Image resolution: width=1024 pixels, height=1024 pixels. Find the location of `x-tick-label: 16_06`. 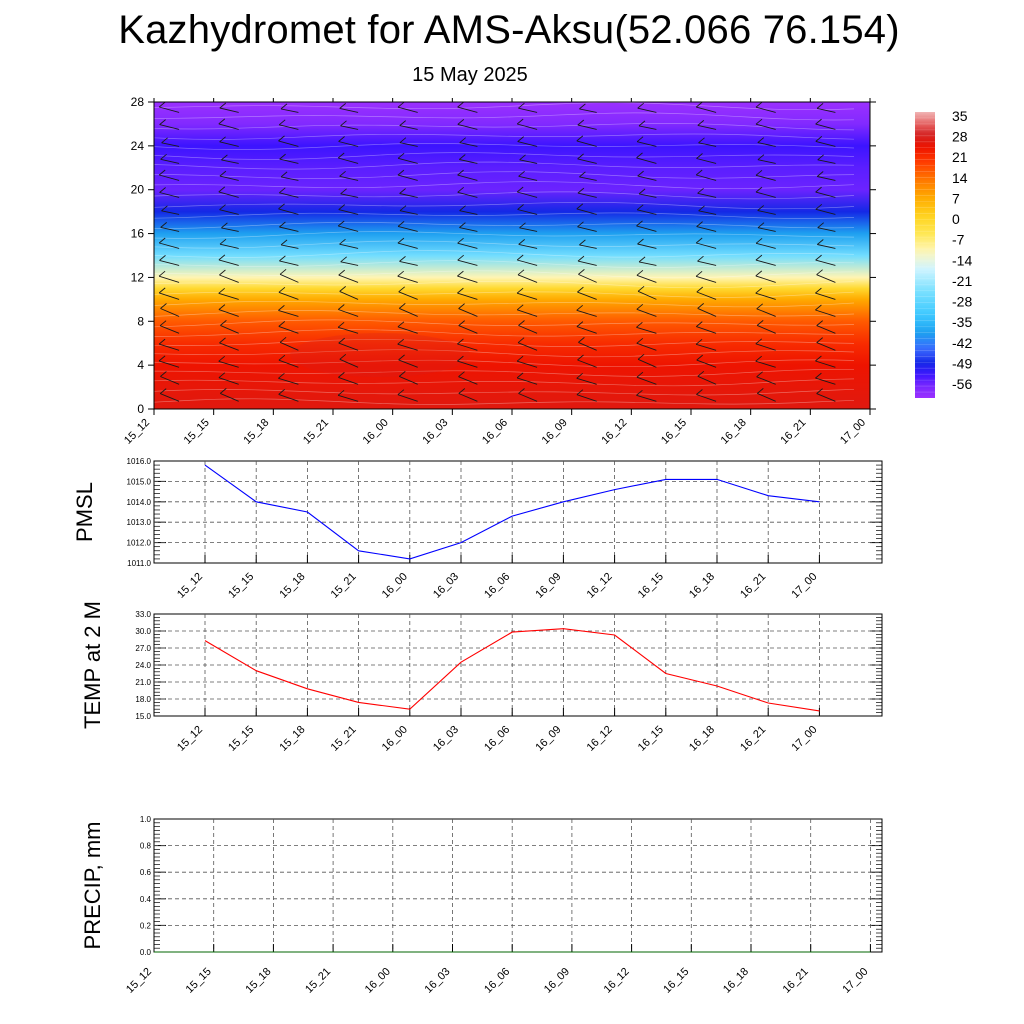

x-tick-label: 16_06 is located at coordinates (497, 586).